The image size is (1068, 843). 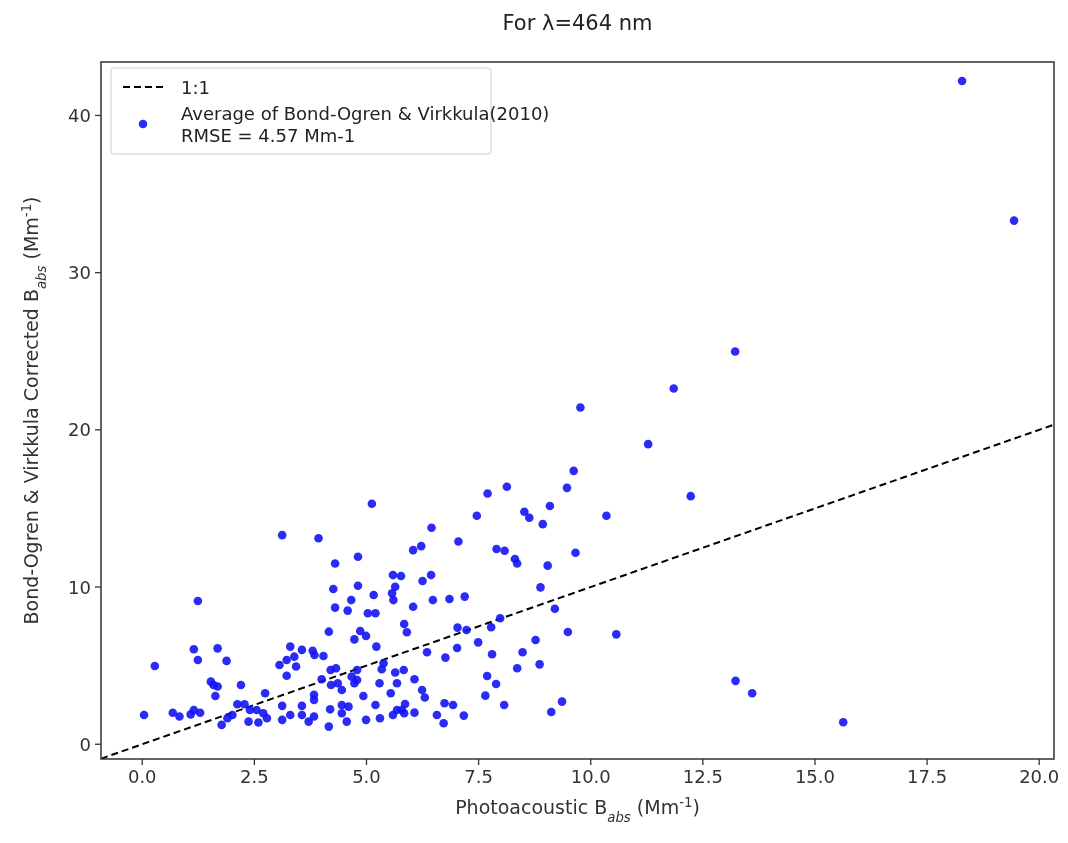 I want to click on x-tick-label: 17.5, so click(x=927, y=776).